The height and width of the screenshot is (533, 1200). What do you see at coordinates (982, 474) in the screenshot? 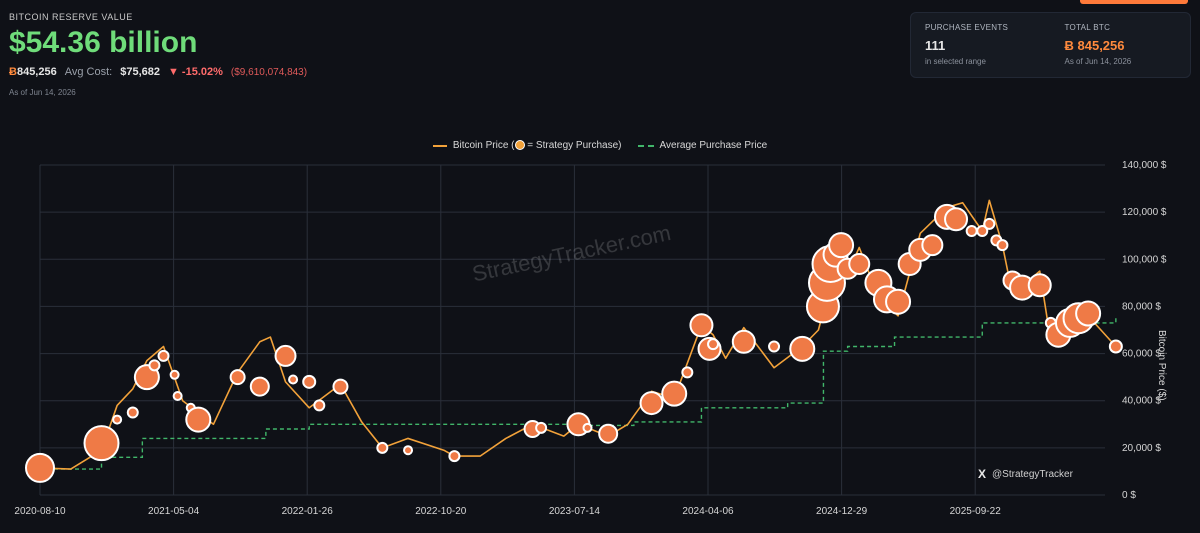
I see `x-logo-icon: X` at bounding box center [982, 474].